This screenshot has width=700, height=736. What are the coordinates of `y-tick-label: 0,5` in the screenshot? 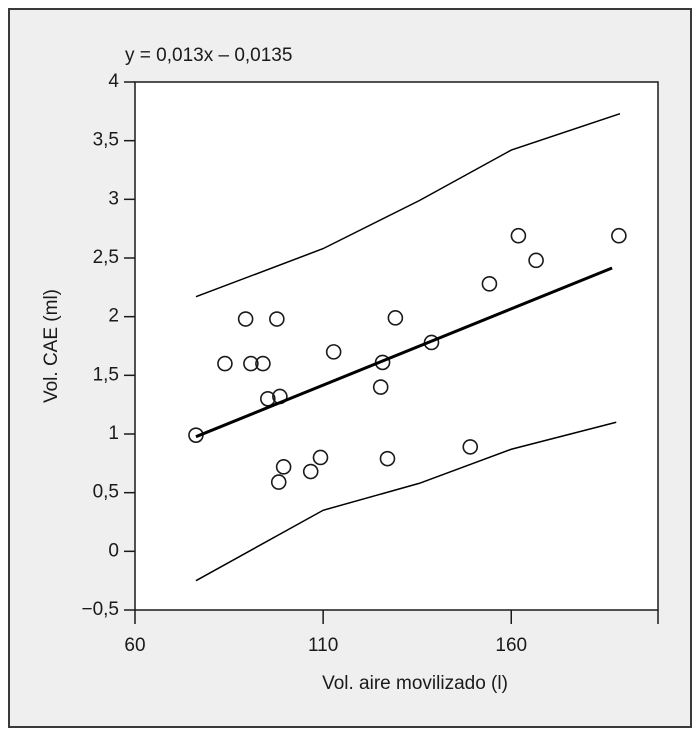 It's located at (106, 492).